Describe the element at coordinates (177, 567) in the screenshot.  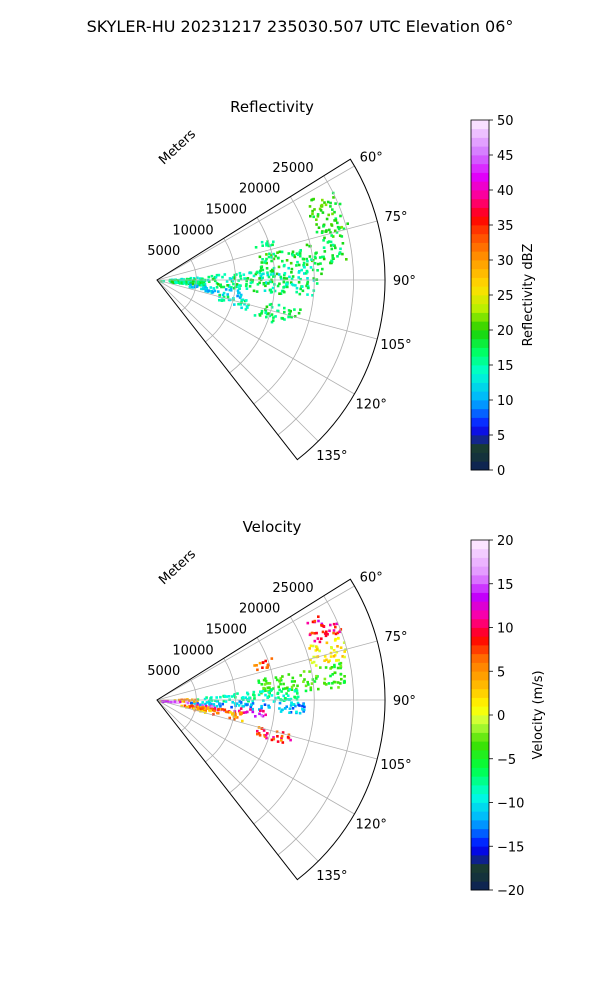
I see `radial-axis-label: Meters` at that location.